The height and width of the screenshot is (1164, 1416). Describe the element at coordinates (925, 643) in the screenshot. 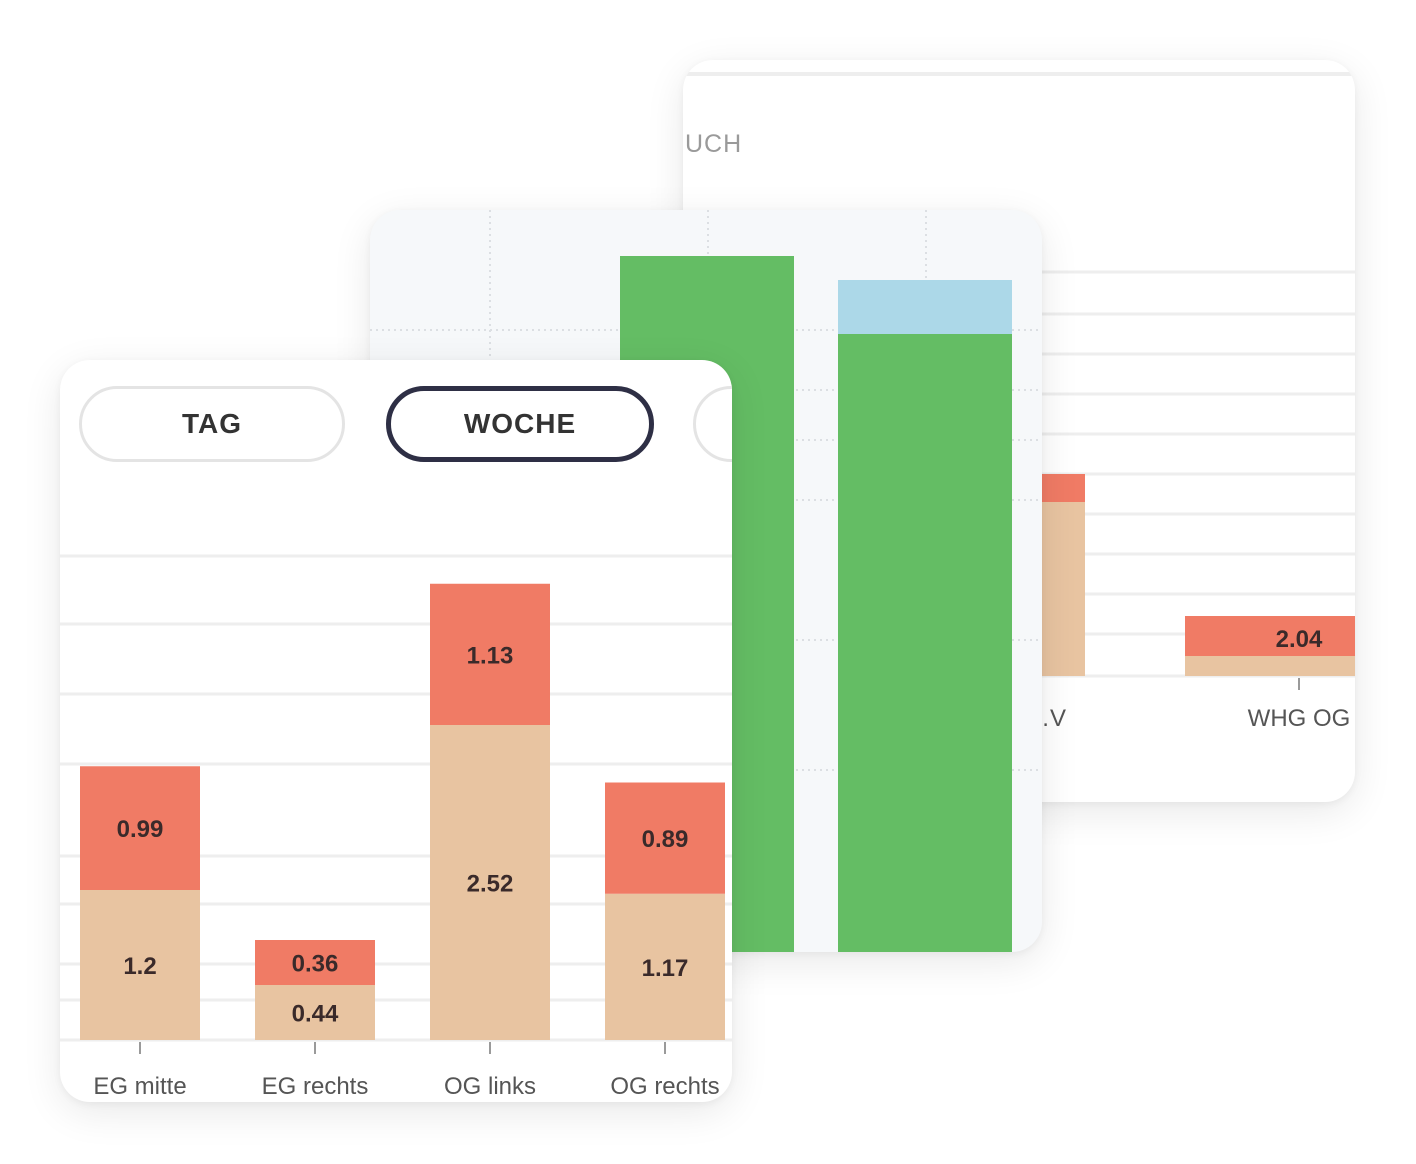

I see `bar-segment-green` at that location.